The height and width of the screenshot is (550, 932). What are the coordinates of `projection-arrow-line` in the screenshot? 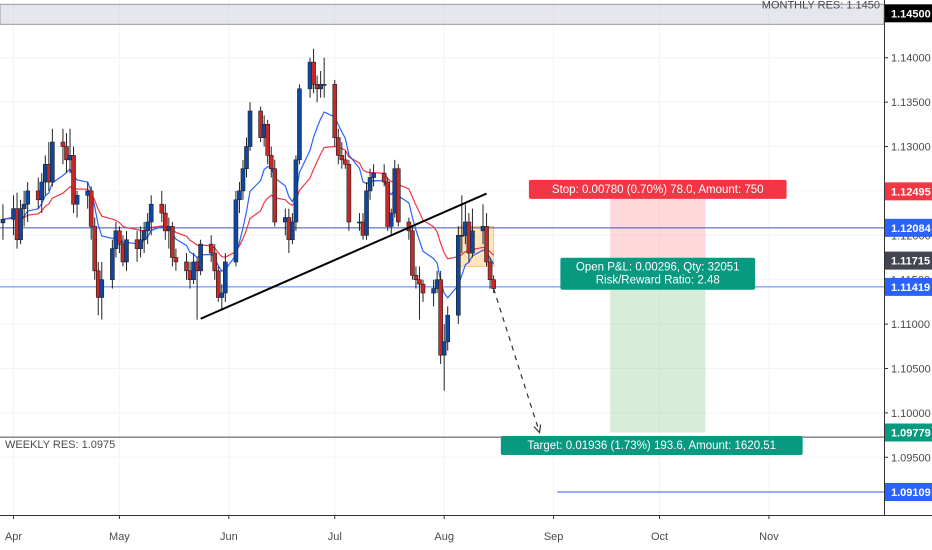 It's located at (517, 360).